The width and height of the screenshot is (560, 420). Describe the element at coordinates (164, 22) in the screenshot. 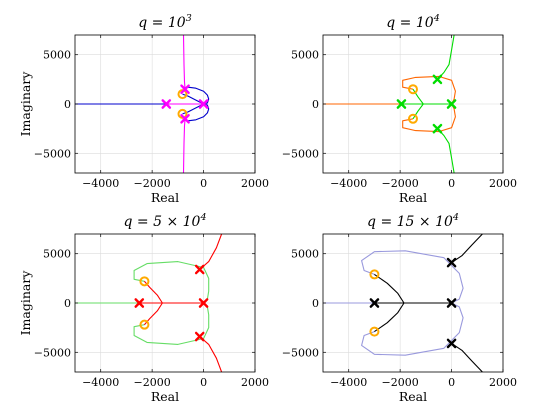

I see `chart-title: q = 103` at that location.